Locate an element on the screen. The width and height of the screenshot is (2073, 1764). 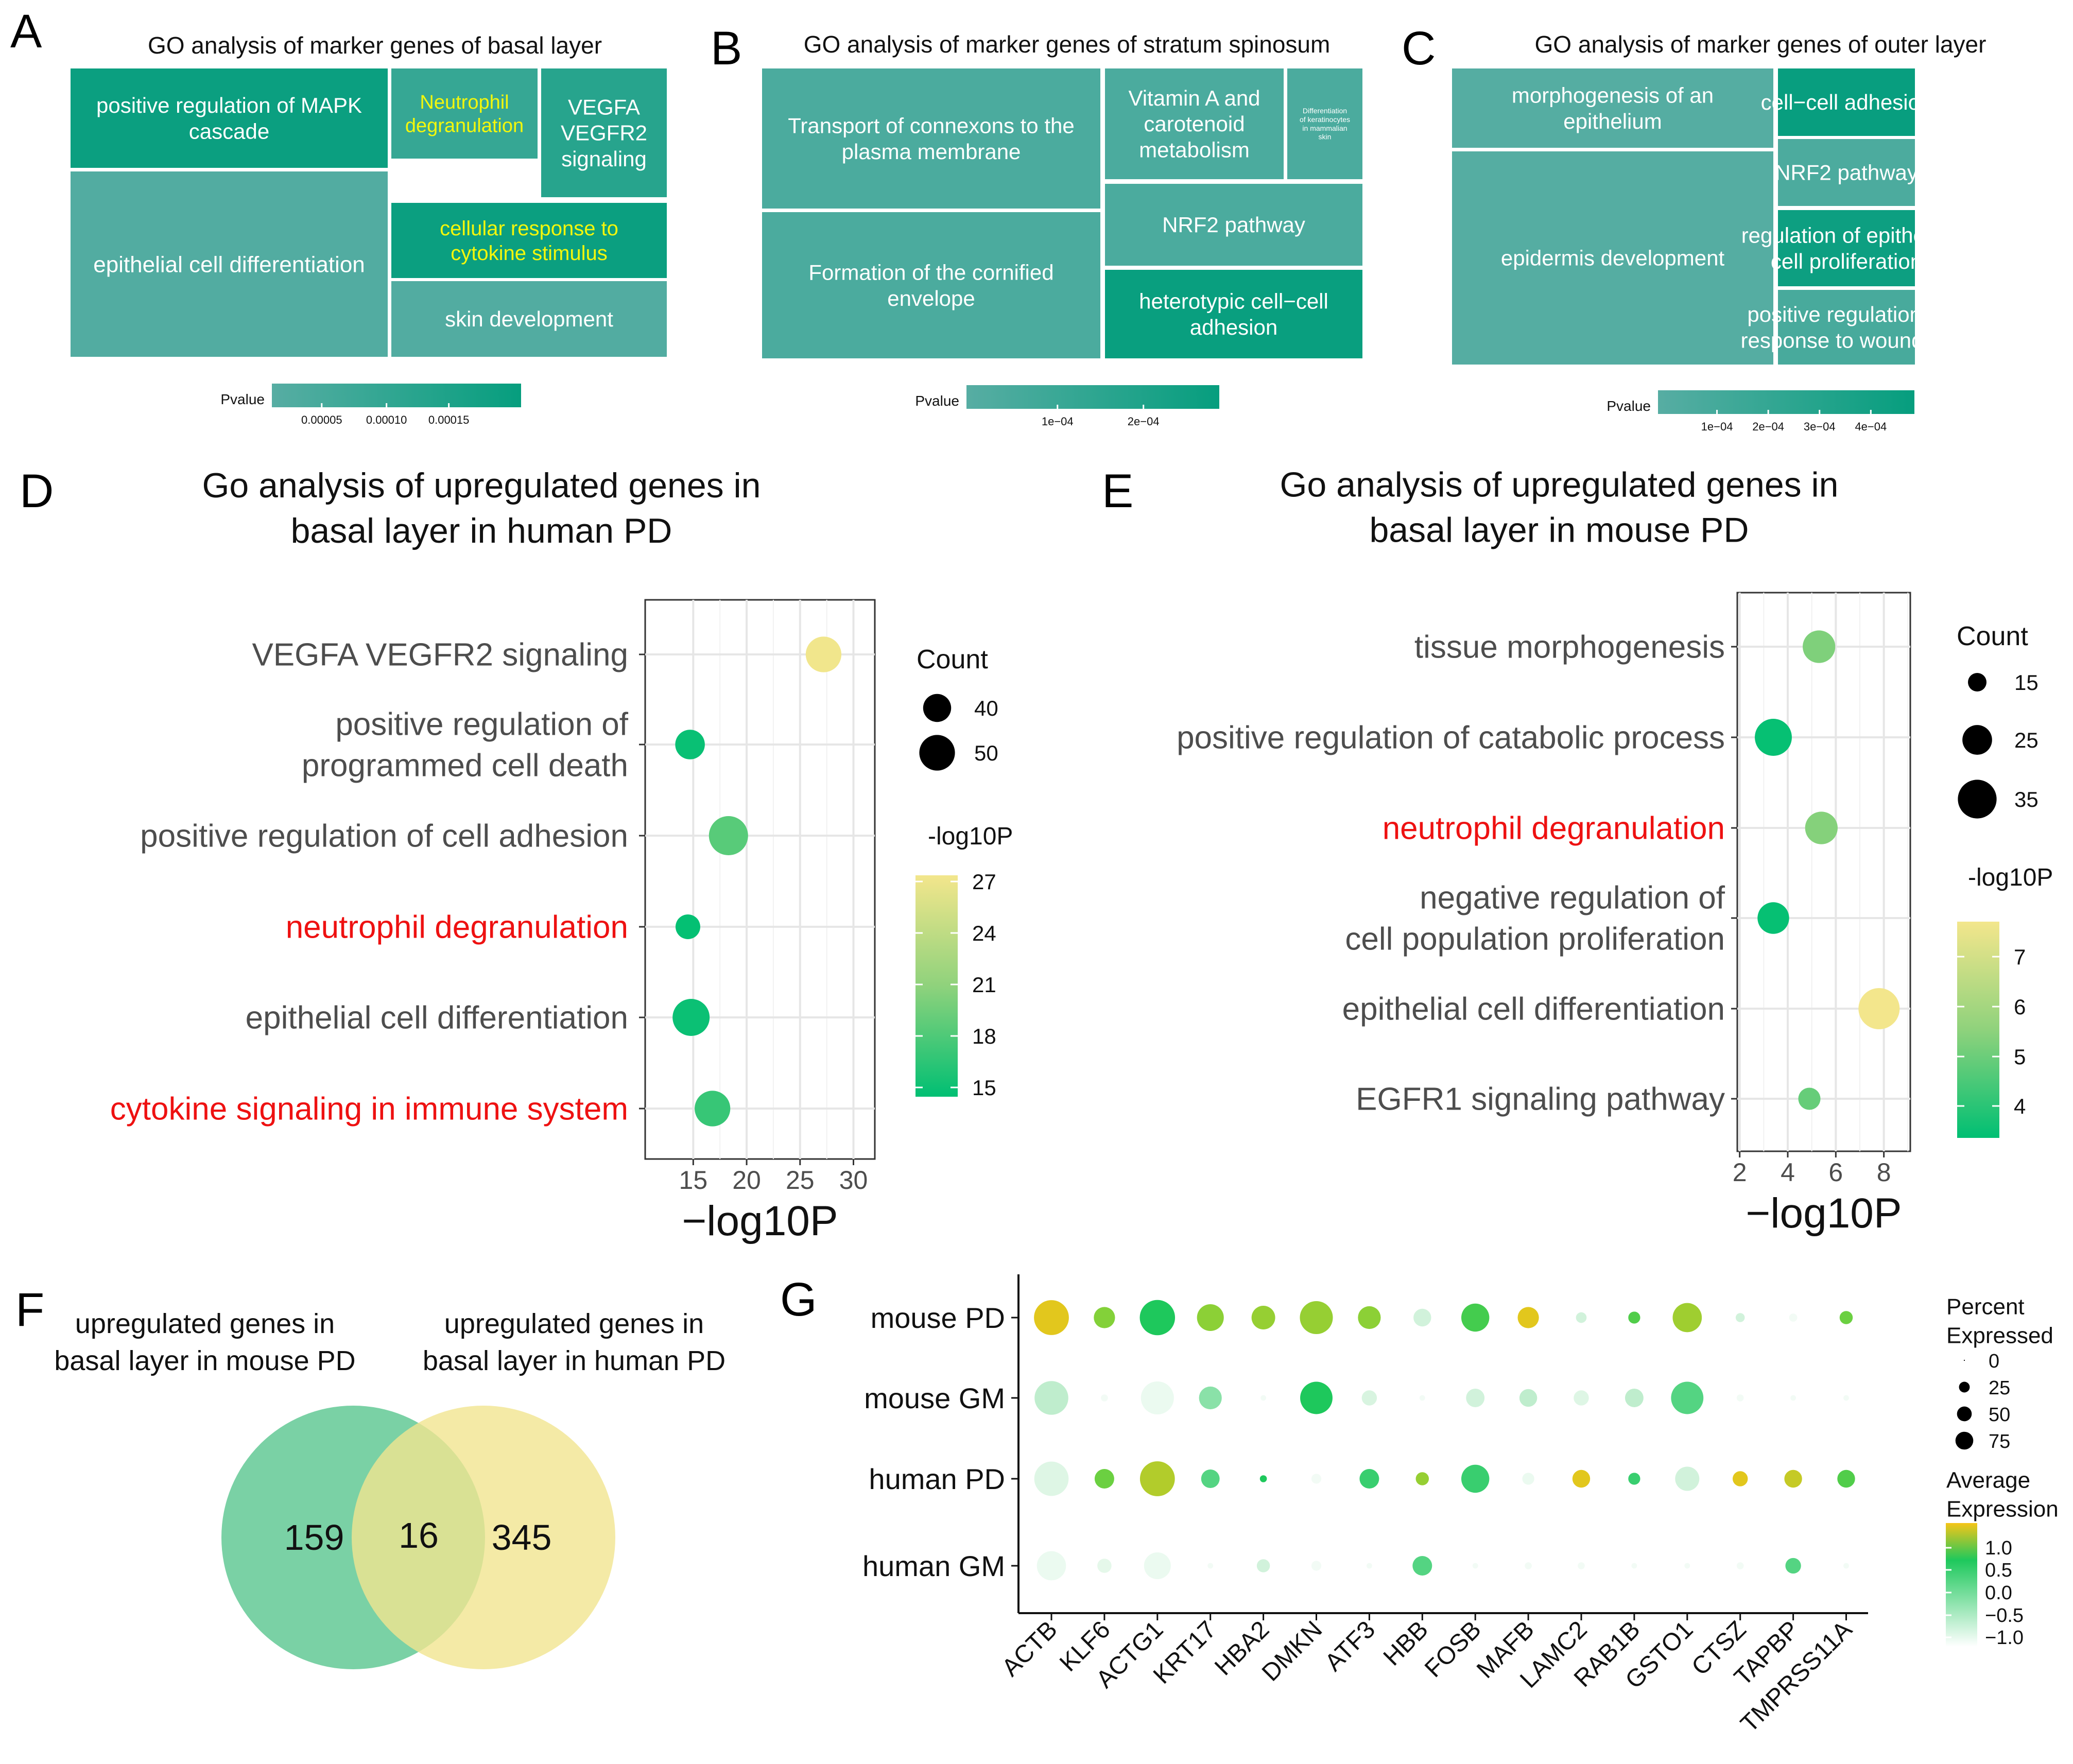
dotplot-title: Go analysis of upregulated genes in is located at coordinates (1559, 484).